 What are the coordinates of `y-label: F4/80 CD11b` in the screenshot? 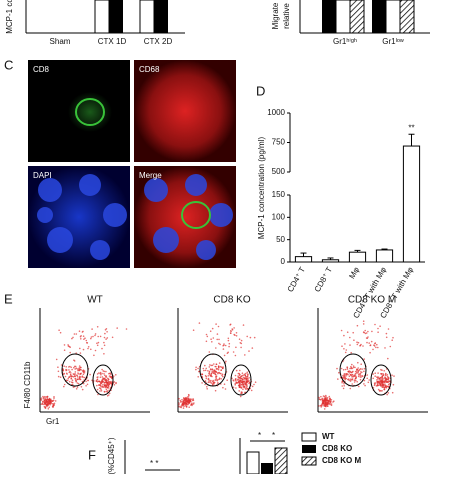 It's located at (27, 385).